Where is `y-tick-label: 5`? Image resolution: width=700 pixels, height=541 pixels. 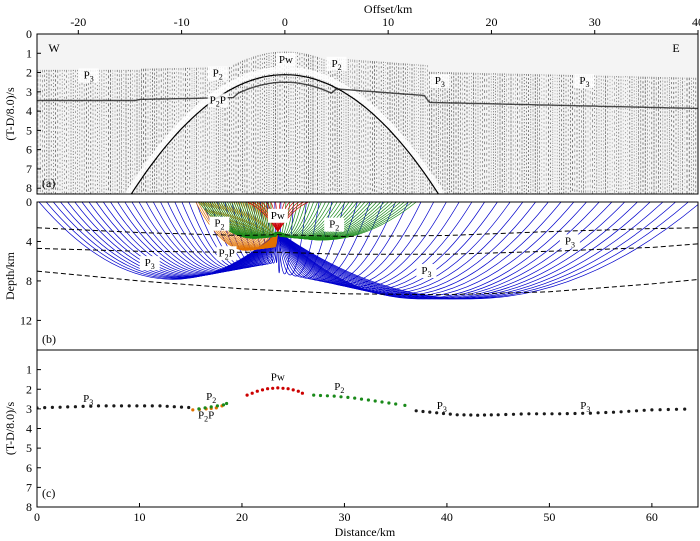 y-tick-label: 5 is located at coordinates (29, 448).